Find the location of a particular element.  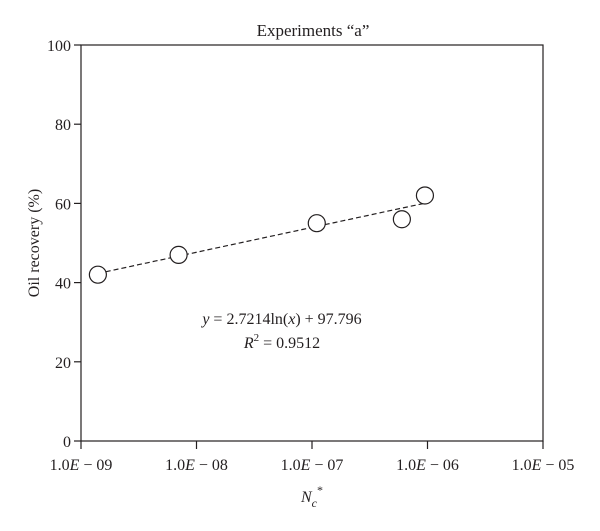

trendline-equation: y = 2.7214ln(x) + 97.796 is located at coordinates (280, 319).